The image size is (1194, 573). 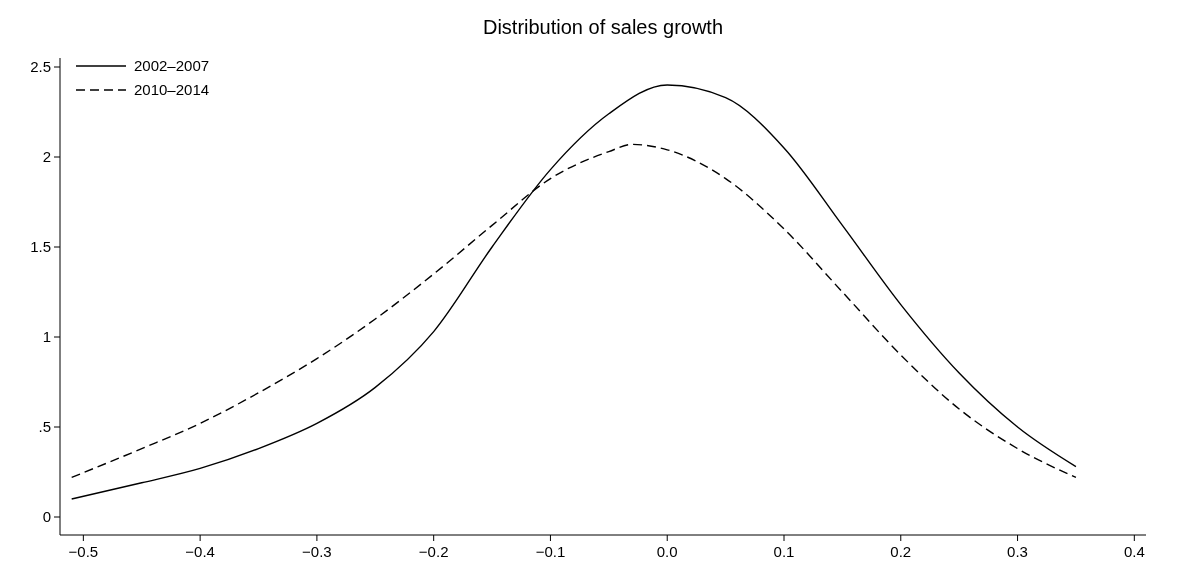 What do you see at coordinates (46, 157) in the screenshot?
I see `y-tick-label: 2` at bounding box center [46, 157].